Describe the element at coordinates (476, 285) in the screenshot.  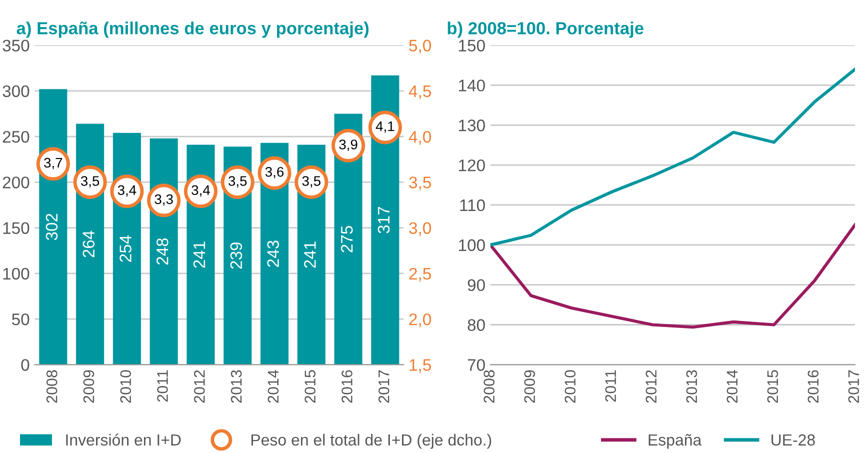
I see `y-tick-label: 90` at that location.